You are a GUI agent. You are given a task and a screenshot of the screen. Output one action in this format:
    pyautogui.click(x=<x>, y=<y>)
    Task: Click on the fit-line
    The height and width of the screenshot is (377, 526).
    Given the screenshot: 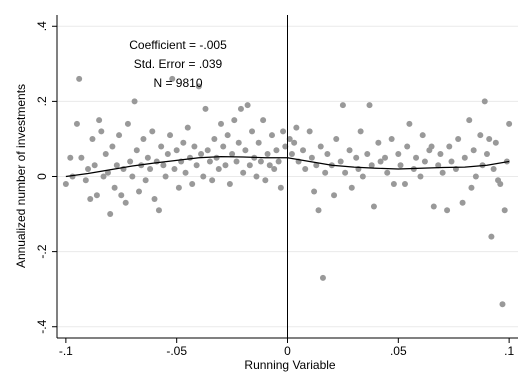 What is the action you would take?
    pyautogui.click(x=176, y=166)
    